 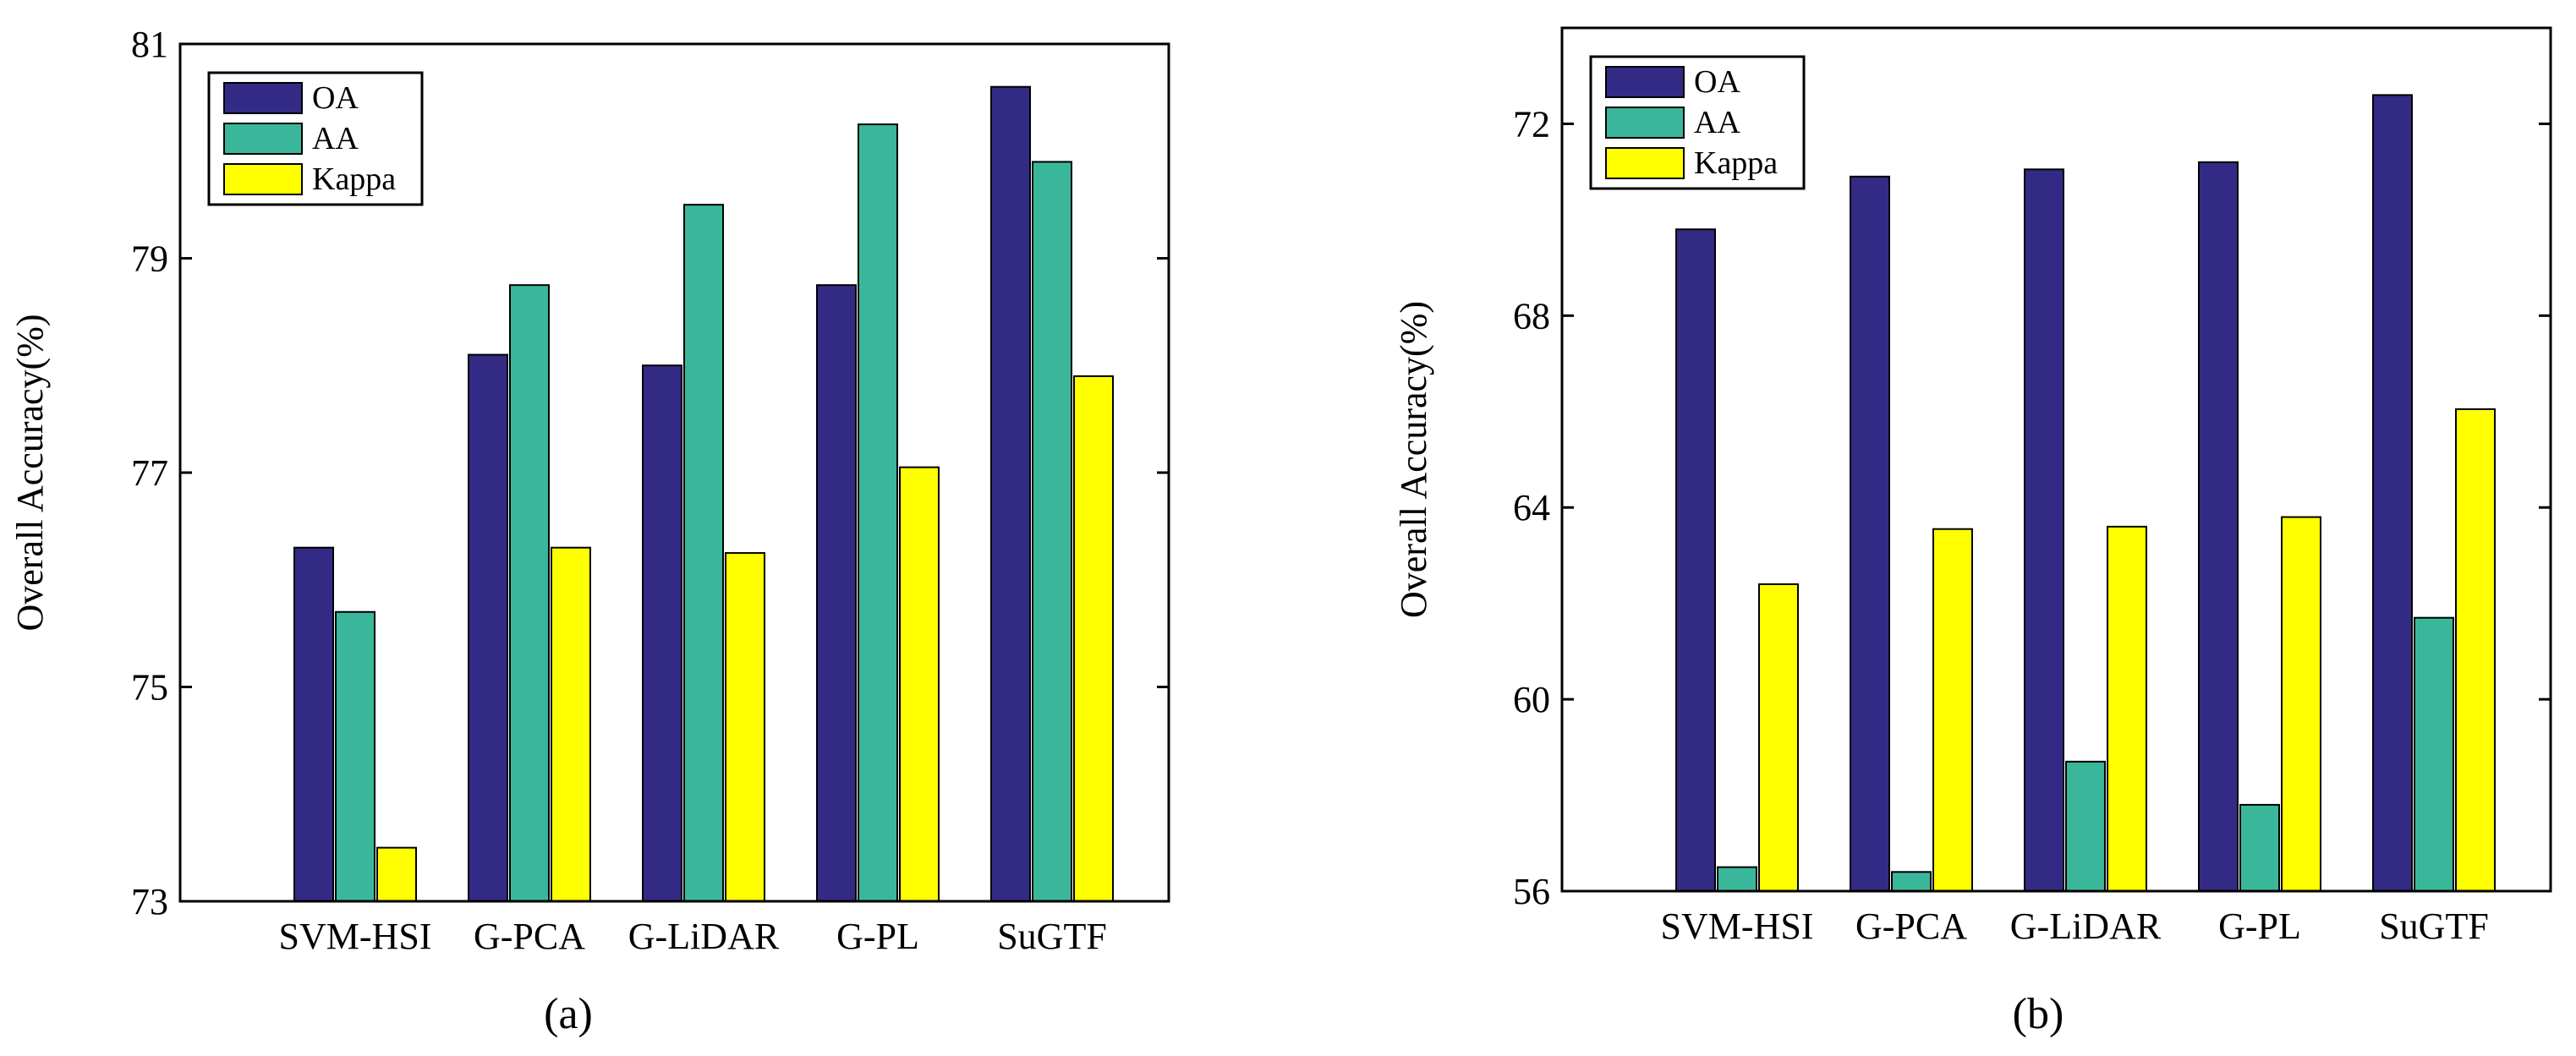 What do you see at coordinates (1531, 124) in the screenshot?
I see `y-tick-label: 72` at bounding box center [1531, 124].